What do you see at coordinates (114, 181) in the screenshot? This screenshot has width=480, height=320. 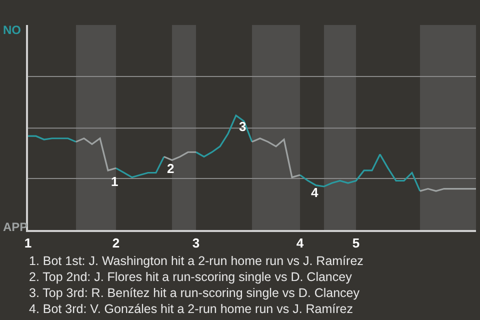 I see `annotation: 1` at bounding box center [114, 181].